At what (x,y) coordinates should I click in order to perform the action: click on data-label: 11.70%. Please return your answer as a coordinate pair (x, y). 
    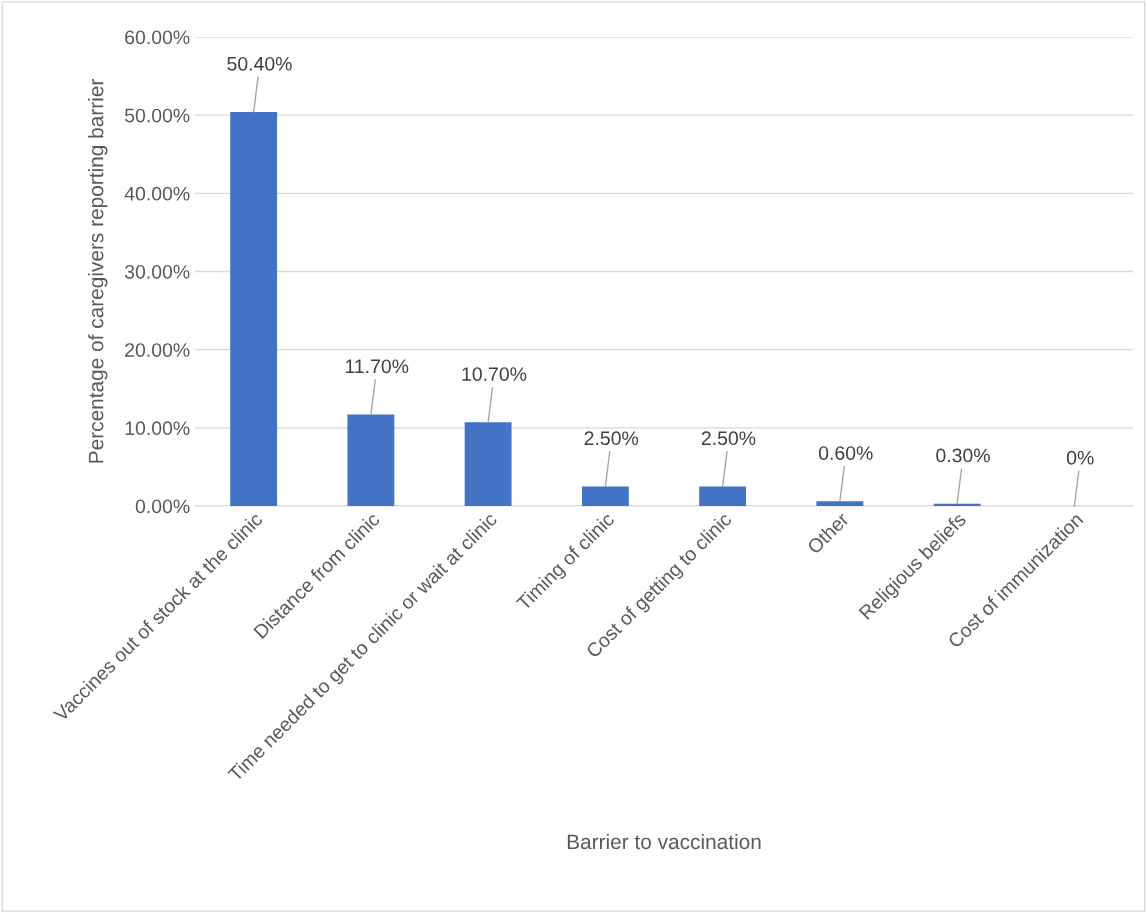
    Looking at the image, I should click on (377, 366).